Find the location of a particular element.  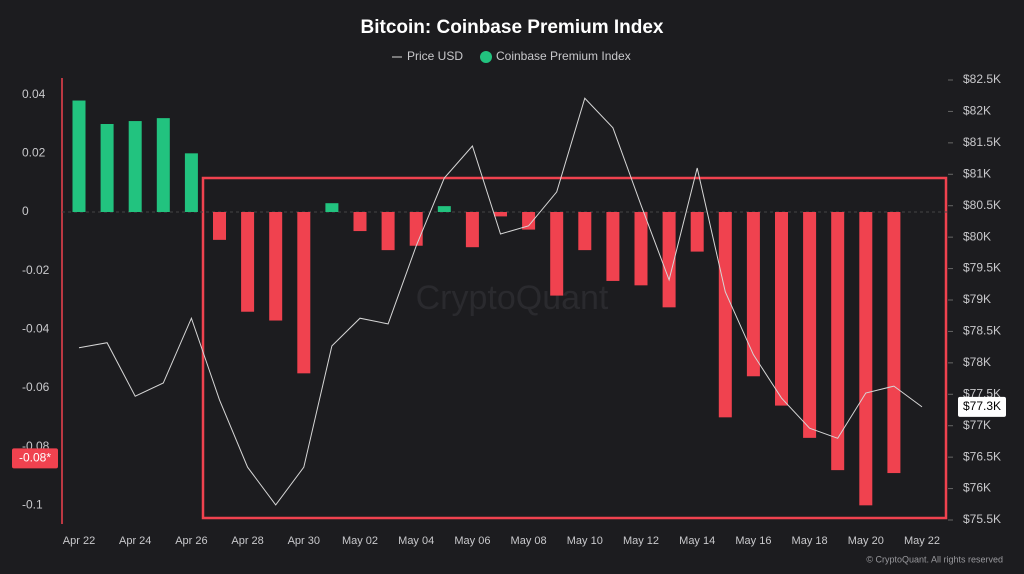

chart-title: Bitcoin: Coinbase Premium Index is located at coordinates (512, 27).